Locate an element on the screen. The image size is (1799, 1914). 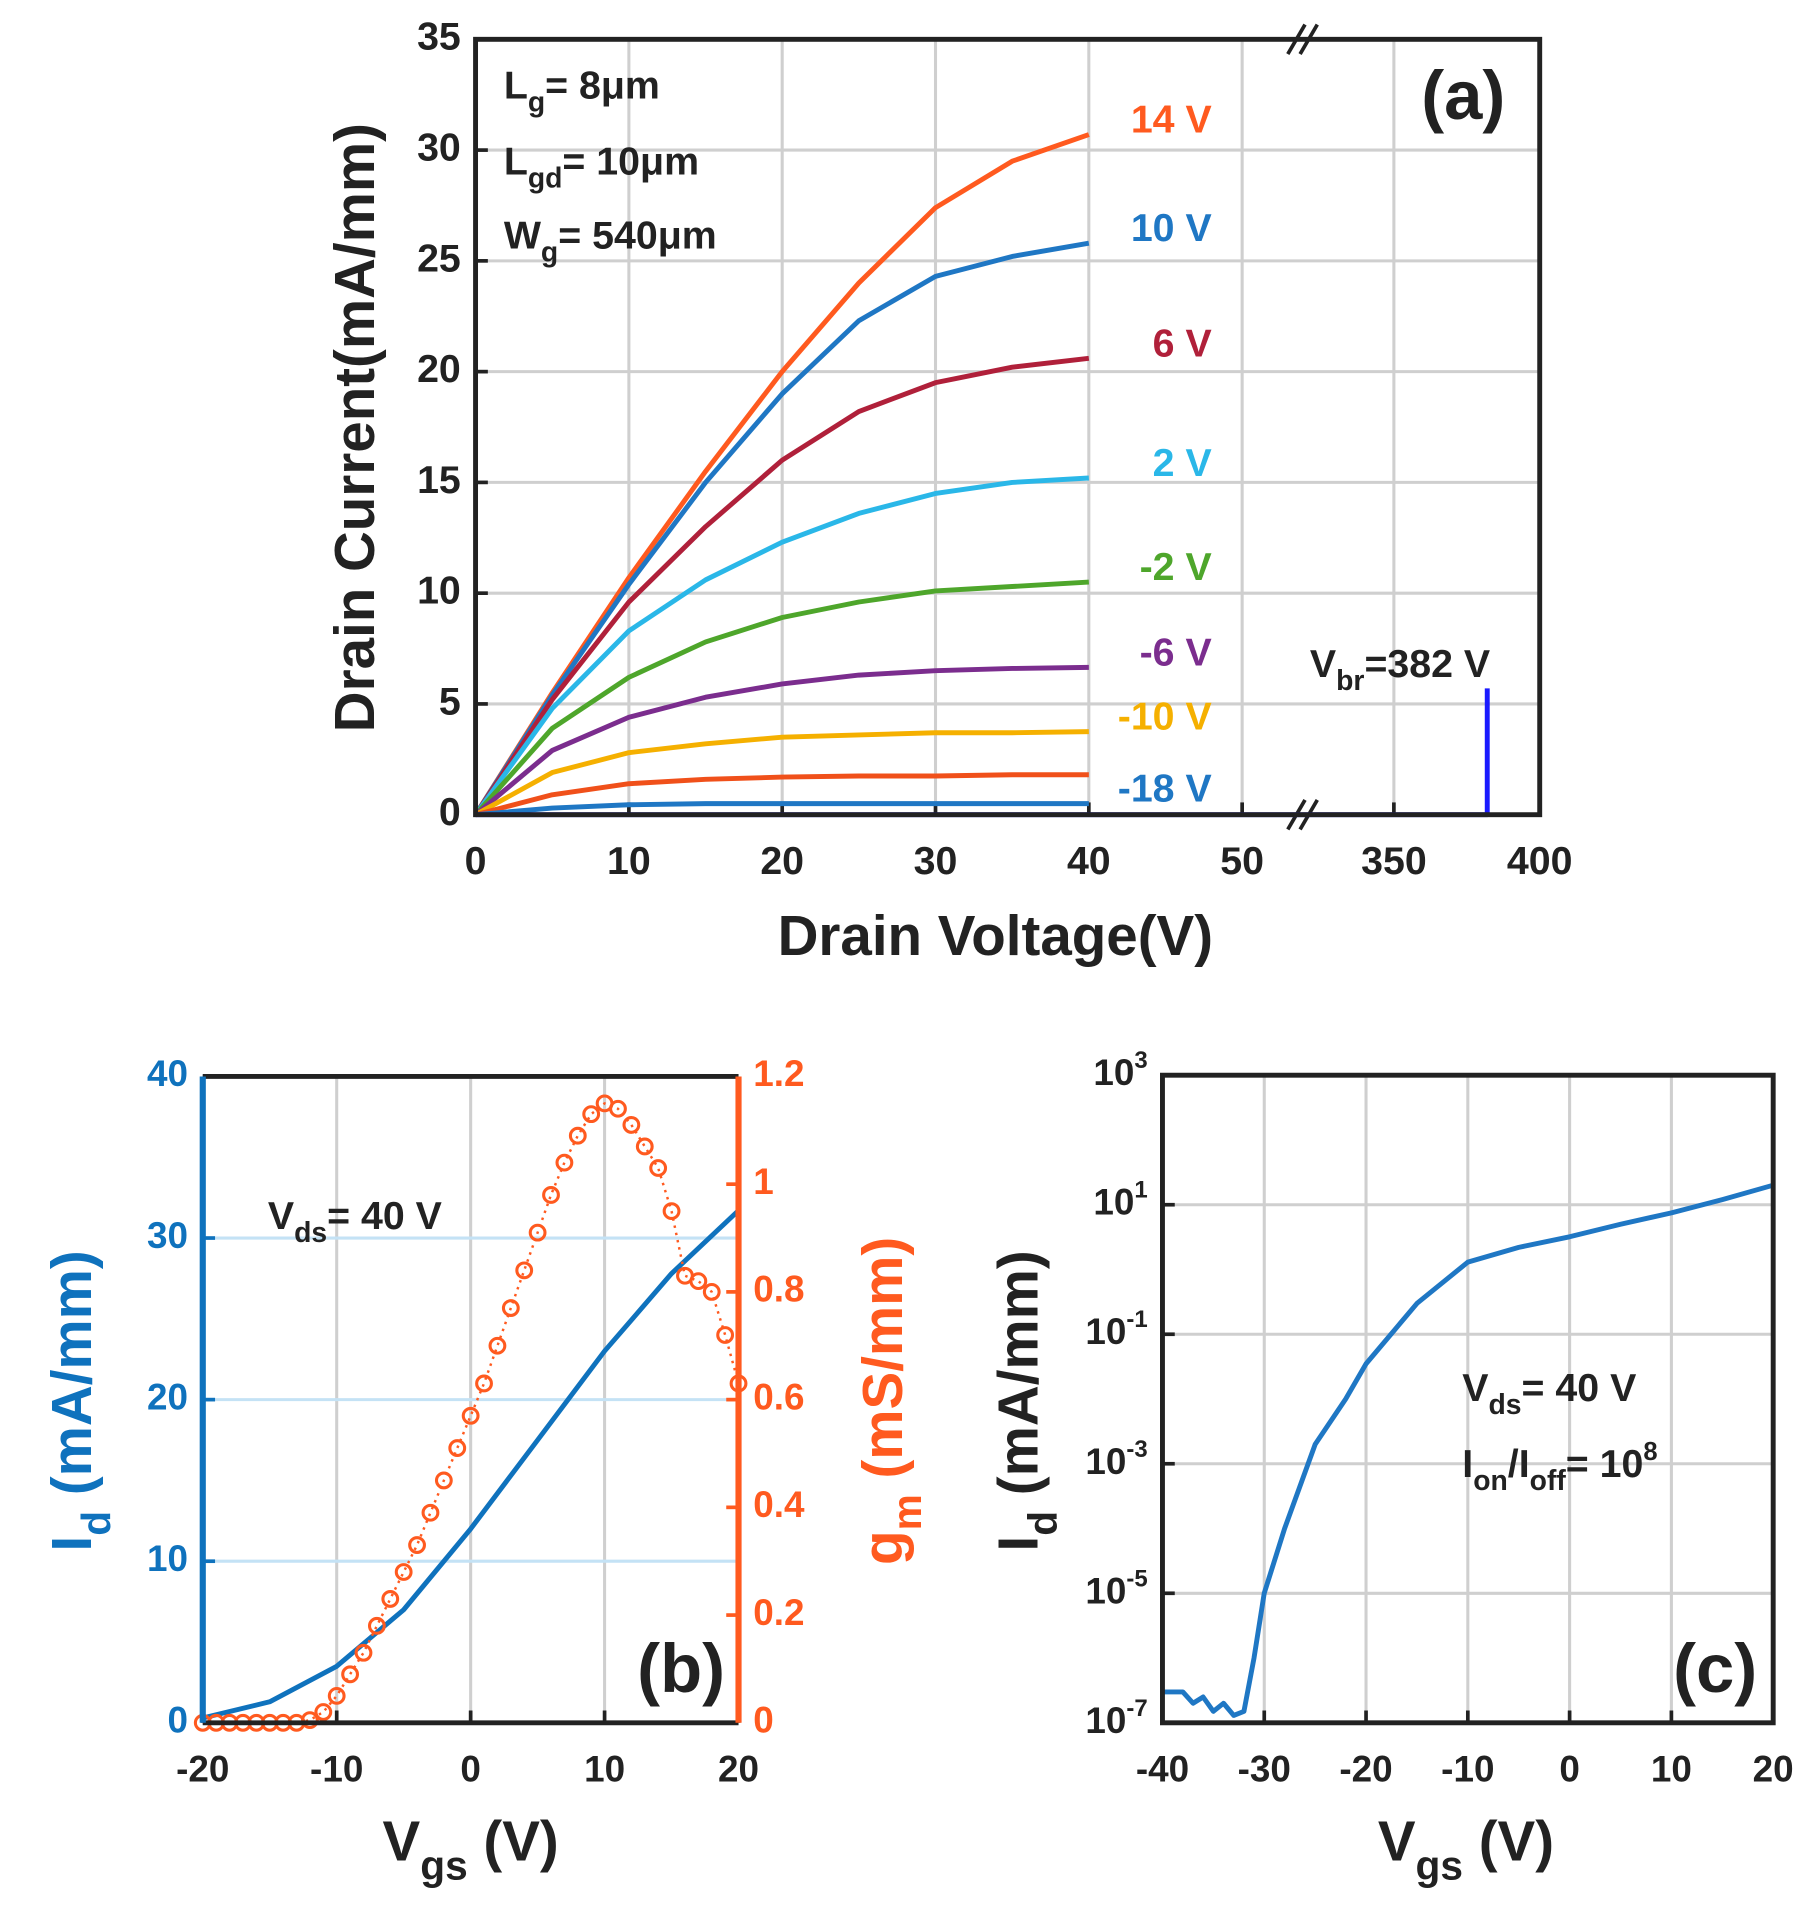
y-tick-label: 20 is located at coordinates (167, 1396).